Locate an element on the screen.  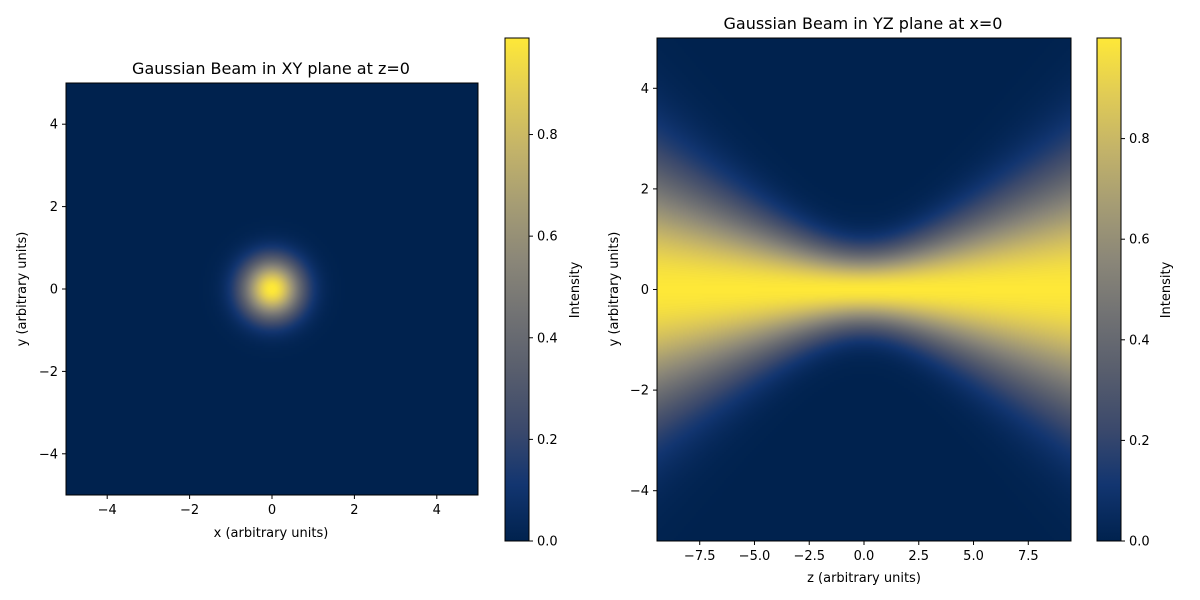
x-tick-label: 0.0 is located at coordinates (864, 556).